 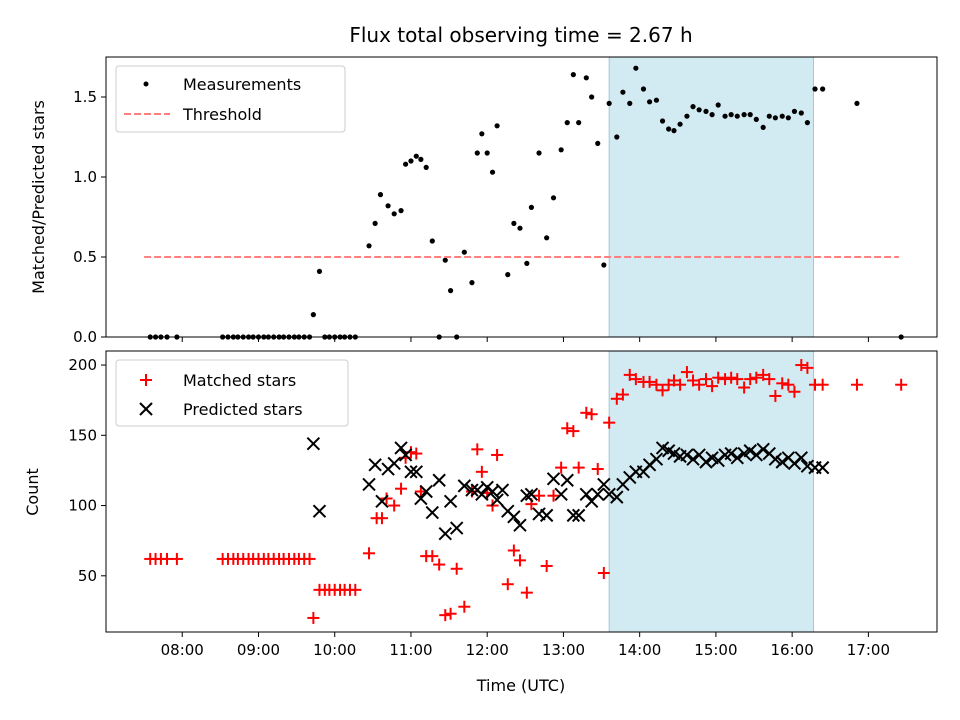 What do you see at coordinates (32, 492) in the screenshot?
I see `bottom-y-axis-label: Count` at bounding box center [32, 492].